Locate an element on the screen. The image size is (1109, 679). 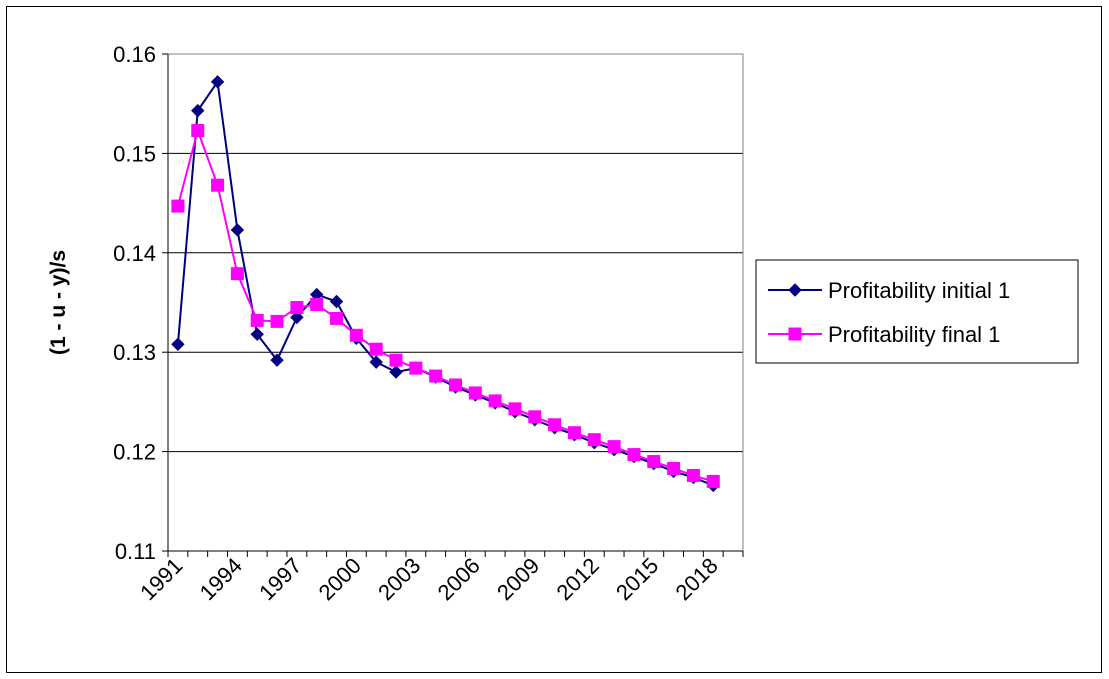
x-tick-label: 2018 is located at coordinates (697, 579).